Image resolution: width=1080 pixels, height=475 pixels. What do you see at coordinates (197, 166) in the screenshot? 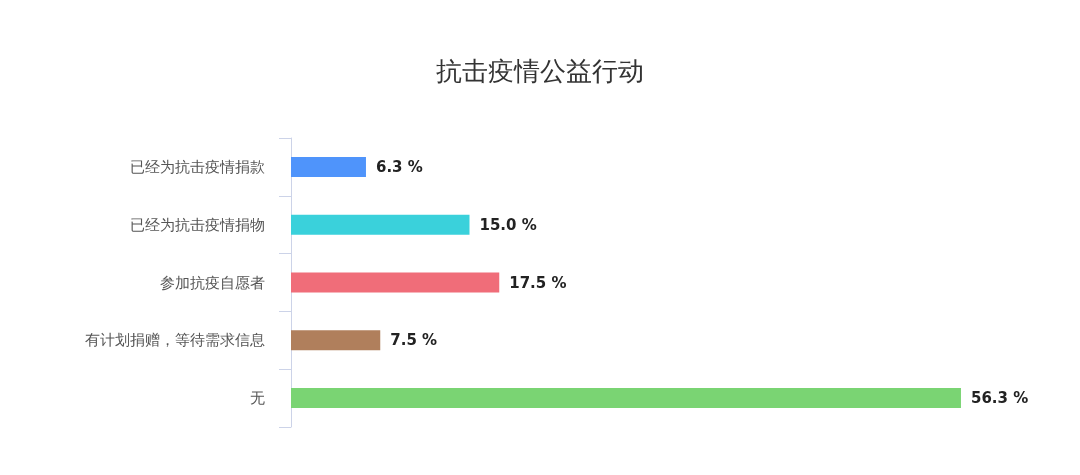
I see `y-tick-label: 已经为抗击疫情捐款` at bounding box center [197, 166].